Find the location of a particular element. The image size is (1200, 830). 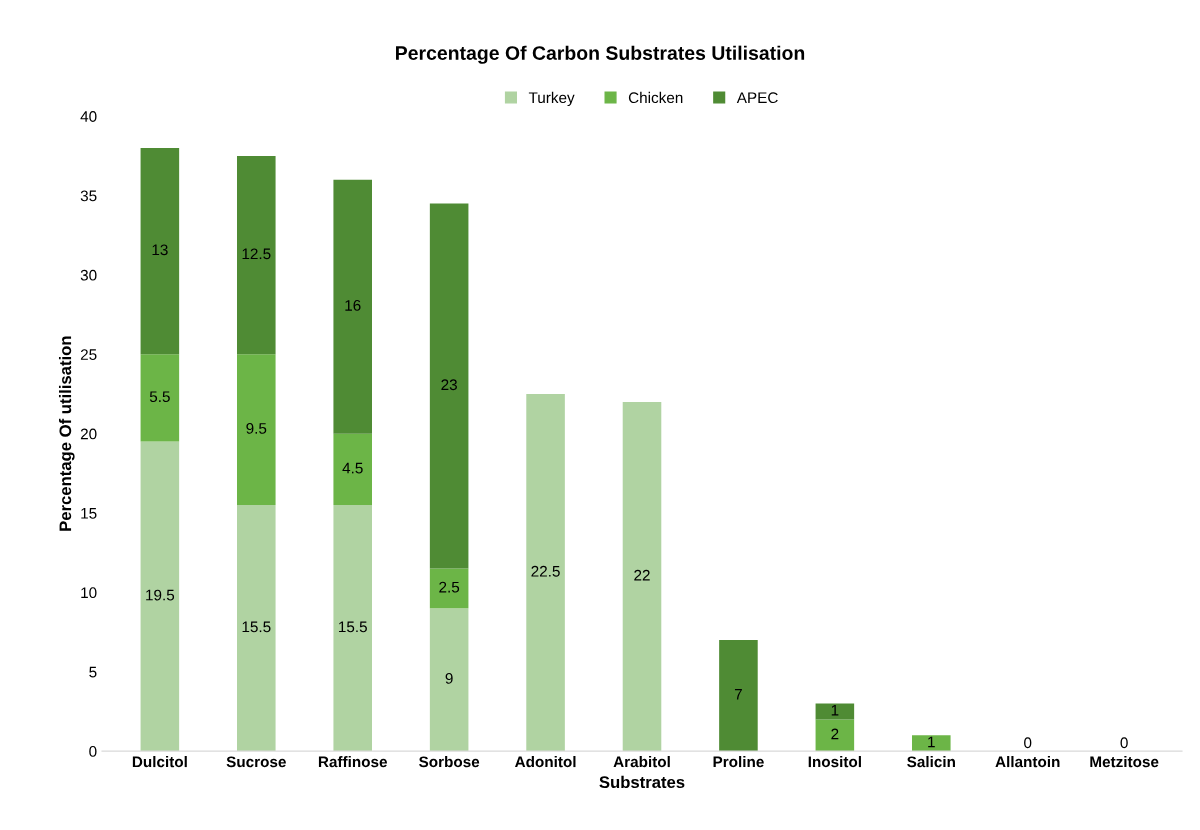

data-label: 4.5 is located at coordinates (352, 468).